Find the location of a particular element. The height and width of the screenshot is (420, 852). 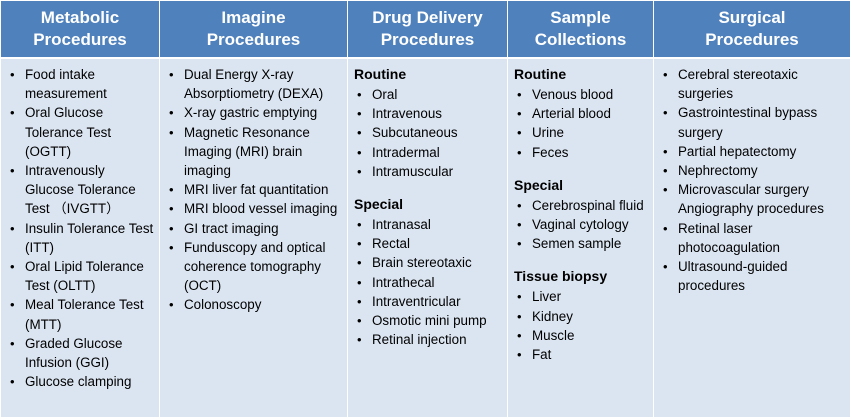

list-item: Vaginal cytology is located at coordinates (581, 224).